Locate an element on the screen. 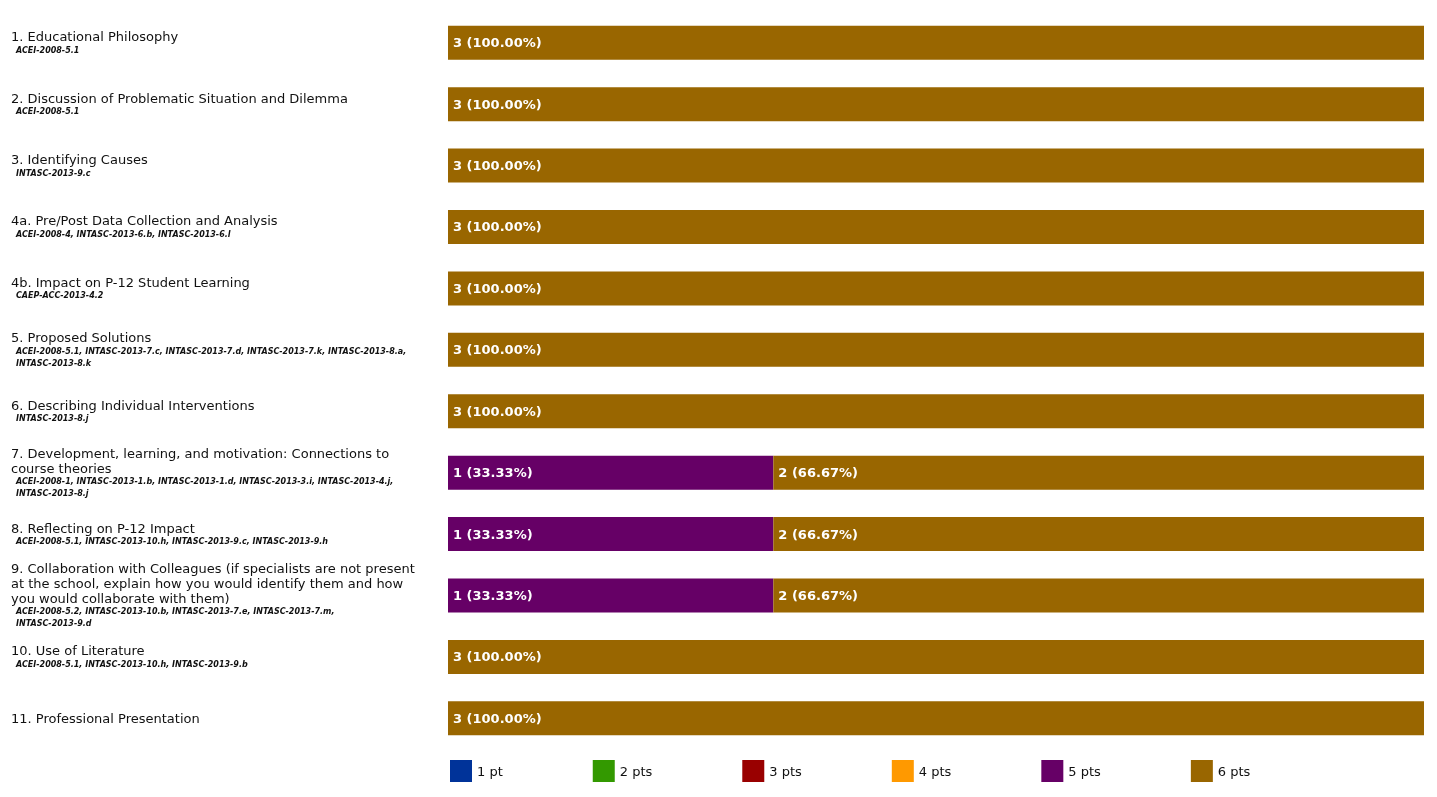 This screenshot has width=1437, height=797. legend-label: 2 pts is located at coordinates (636, 771).